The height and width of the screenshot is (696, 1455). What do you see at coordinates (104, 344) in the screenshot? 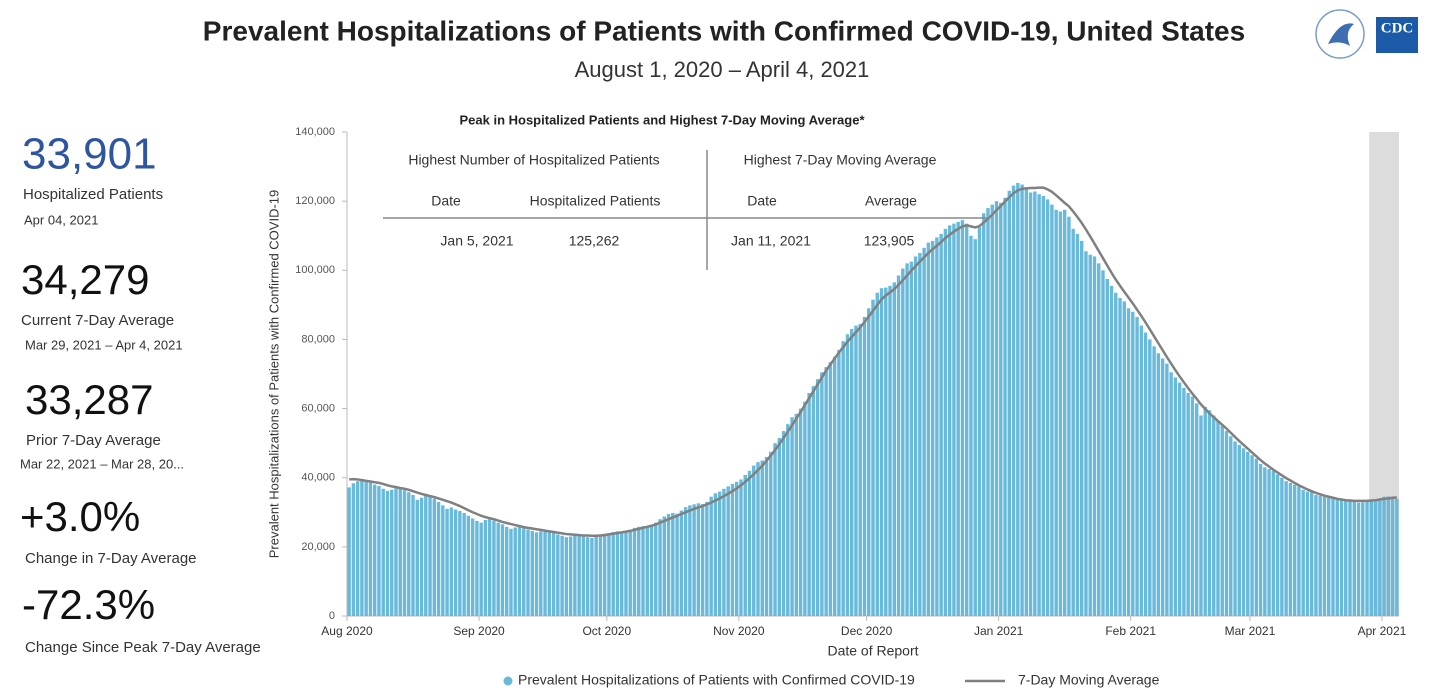
I see `summary-date: Mar 29, 2021 – Apr 4, 2021` at bounding box center [104, 344].